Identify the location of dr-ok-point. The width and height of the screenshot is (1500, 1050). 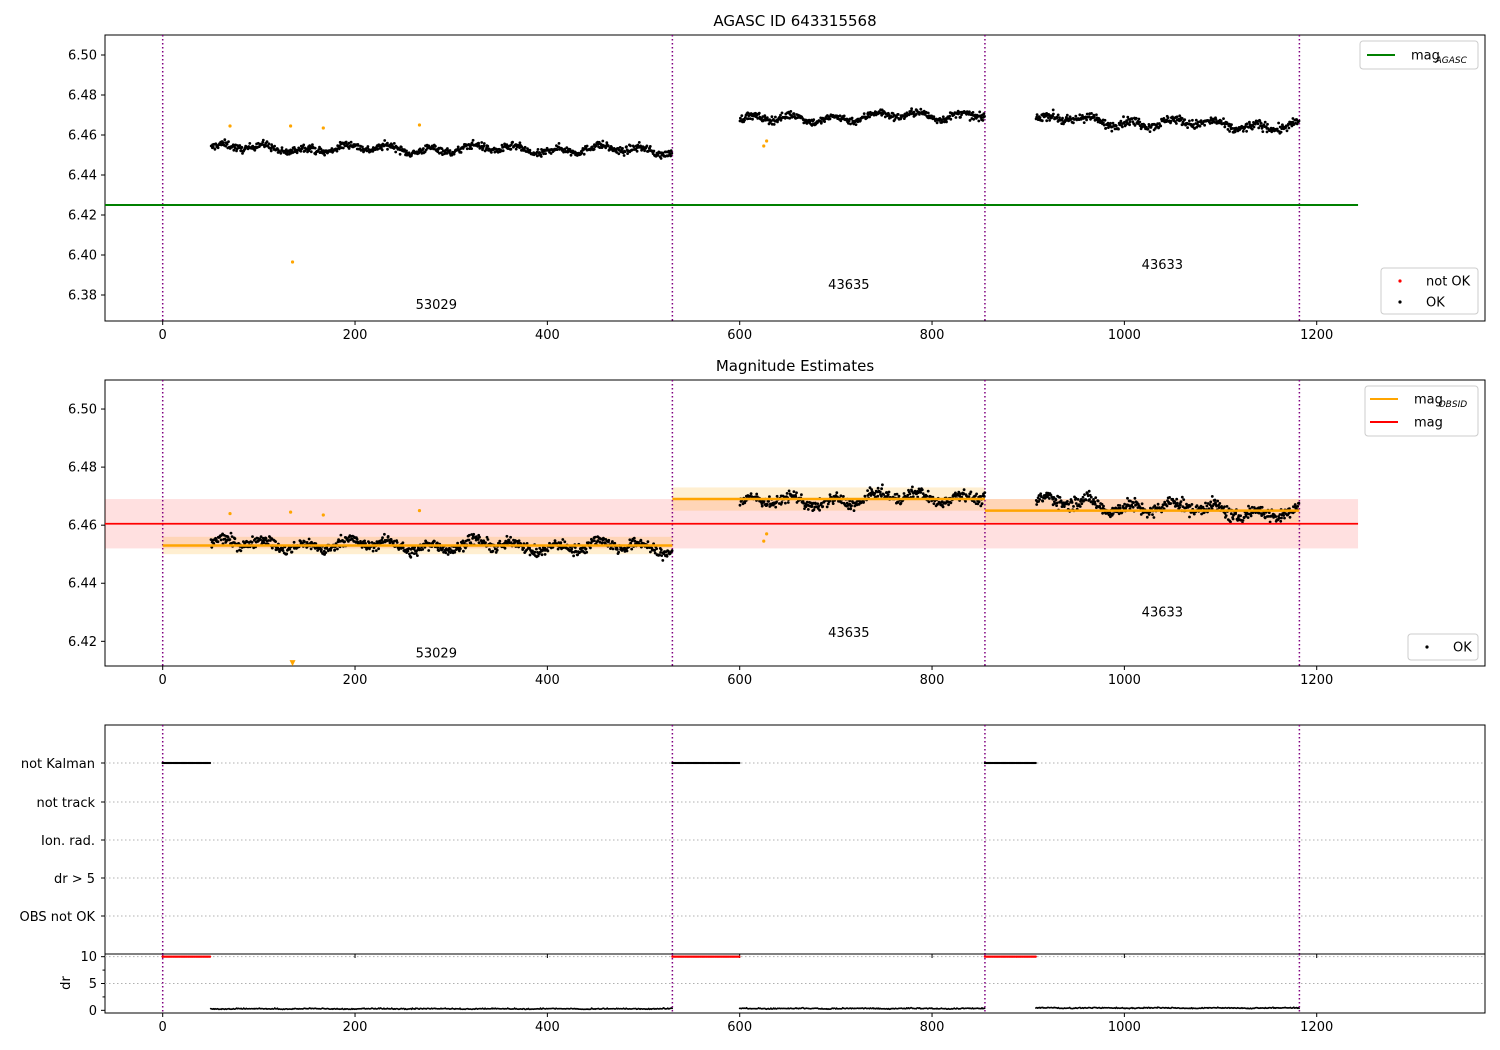
(984, 1008).